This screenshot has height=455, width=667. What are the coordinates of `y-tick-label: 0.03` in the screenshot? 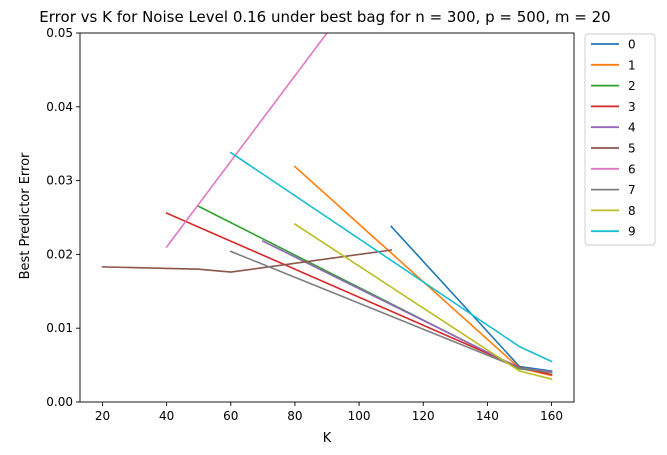 It's located at (59, 181).